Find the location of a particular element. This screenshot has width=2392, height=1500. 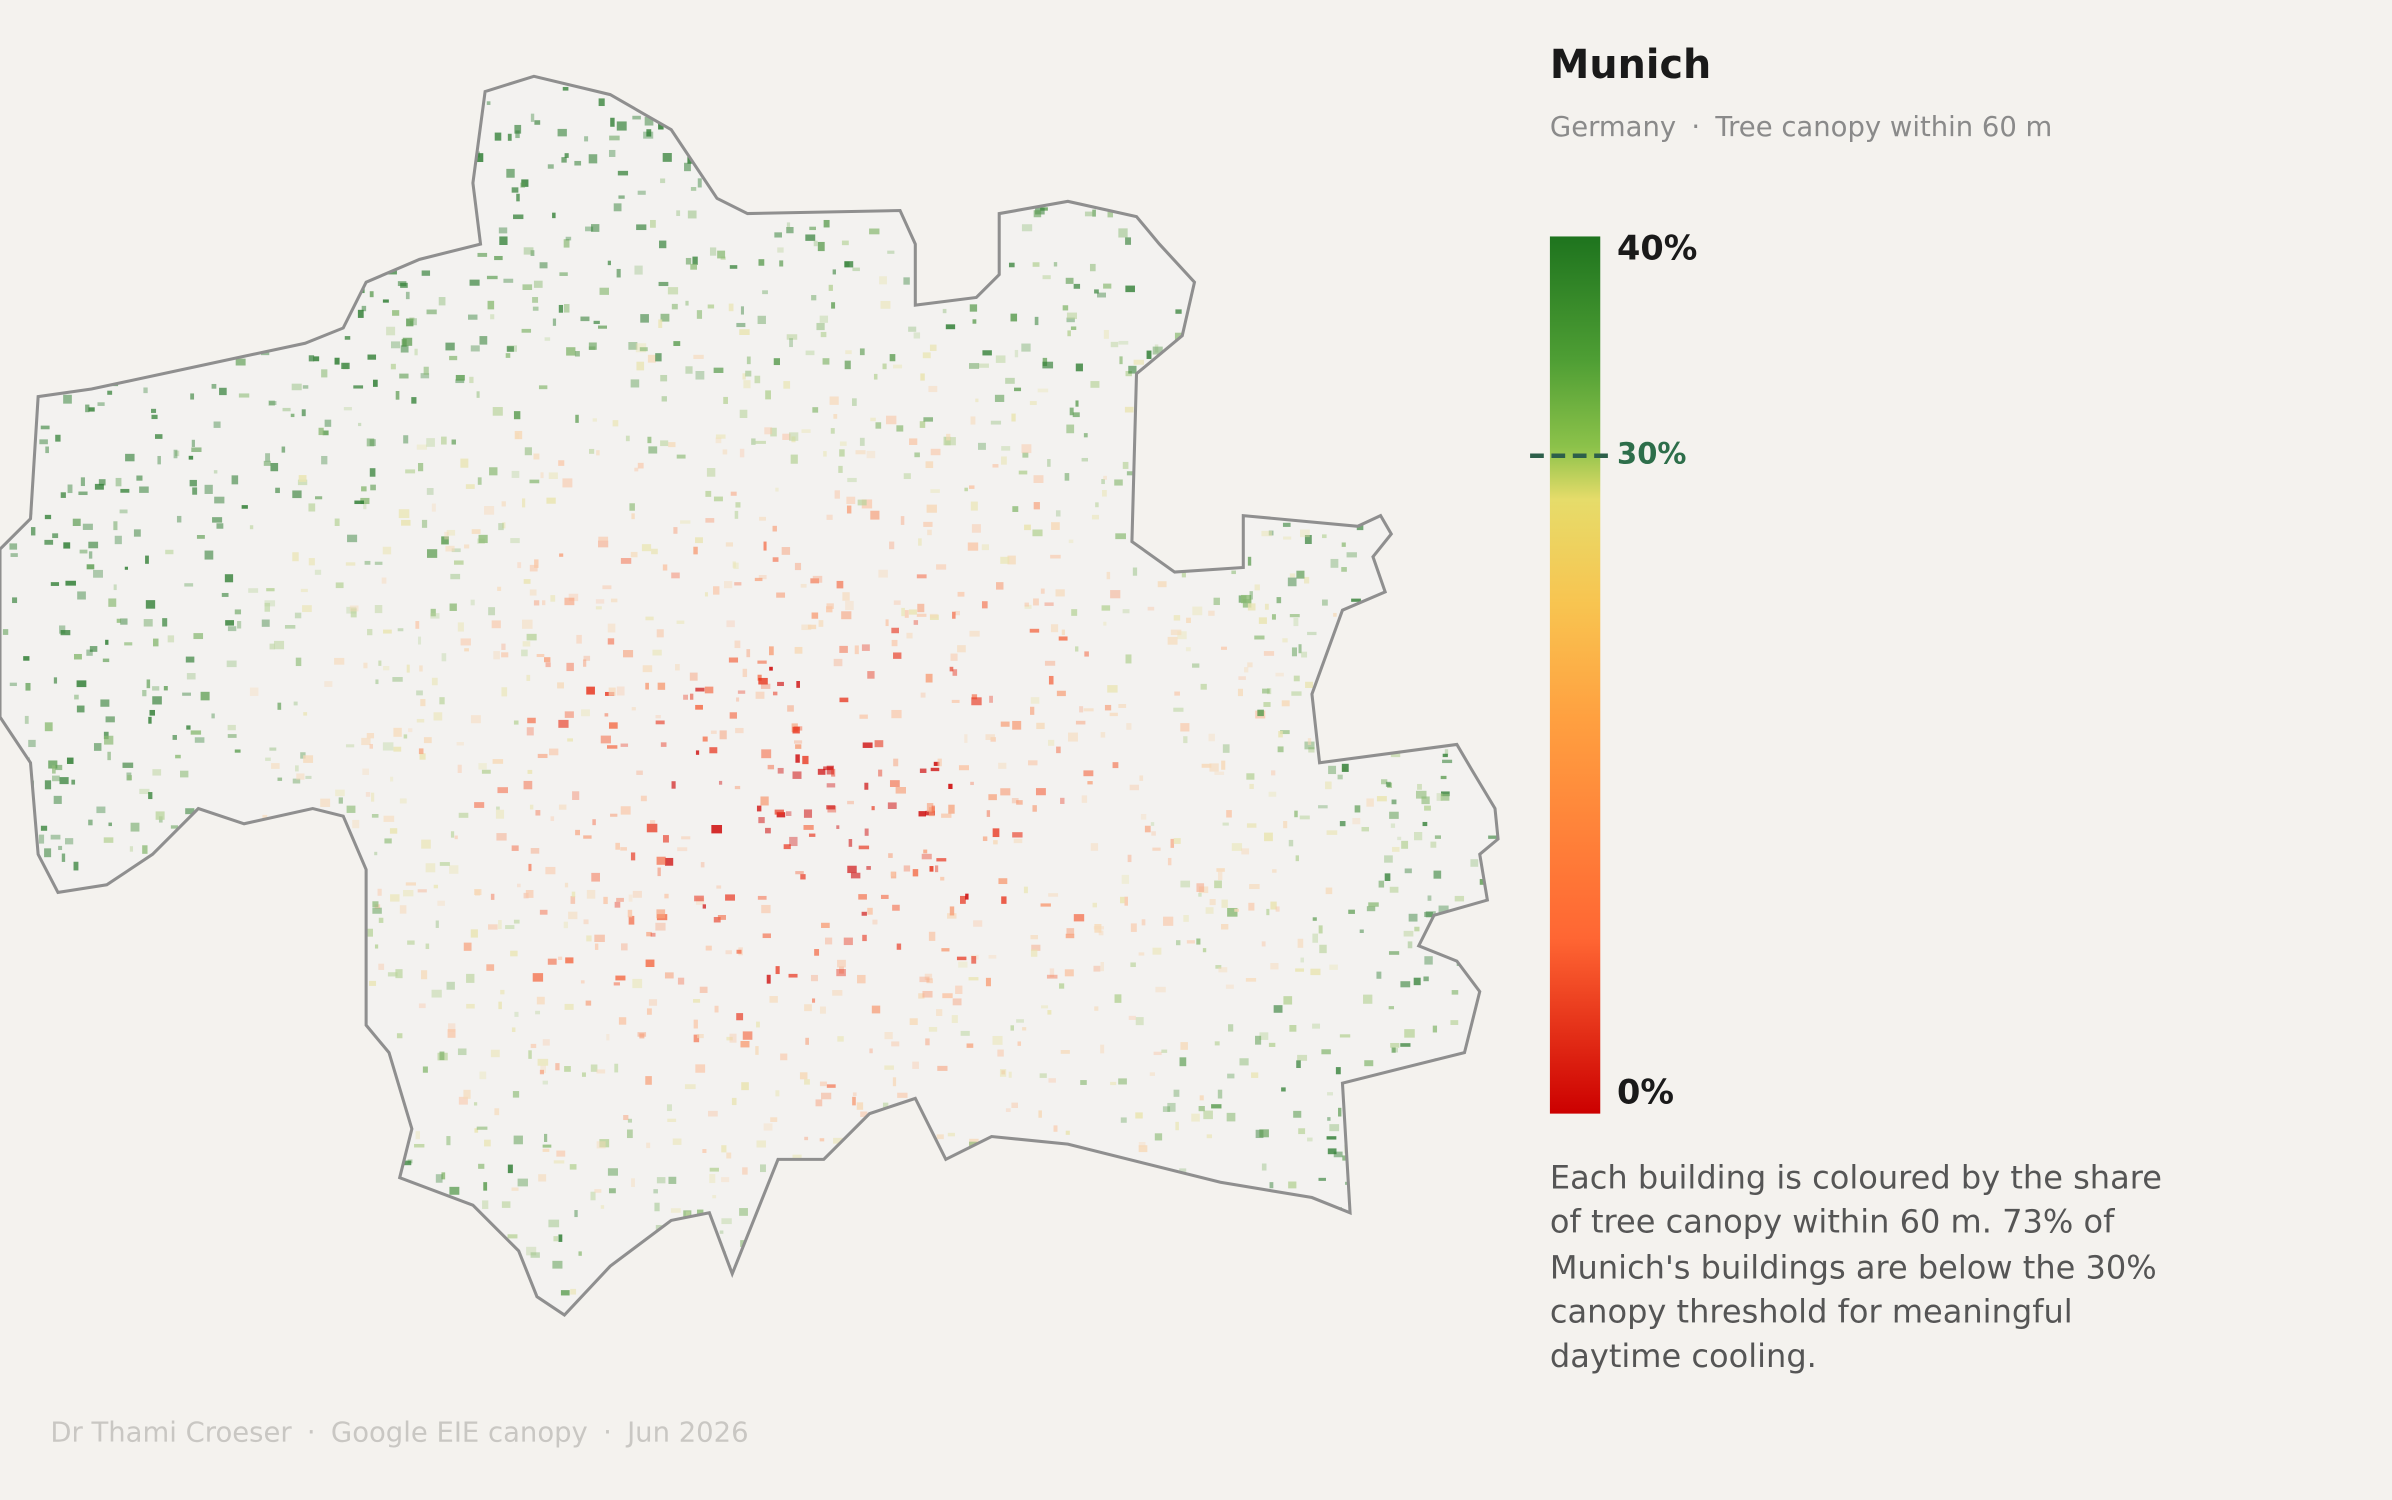

metric: Tree canopy within 60 m is located at coordinates (1884, 127).